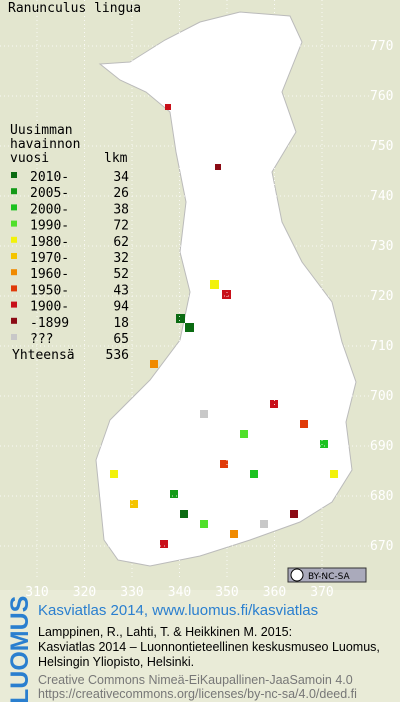  Describe the element at coordinates (381, 296) in the screenshot. I see `north-label: 720` at that location.